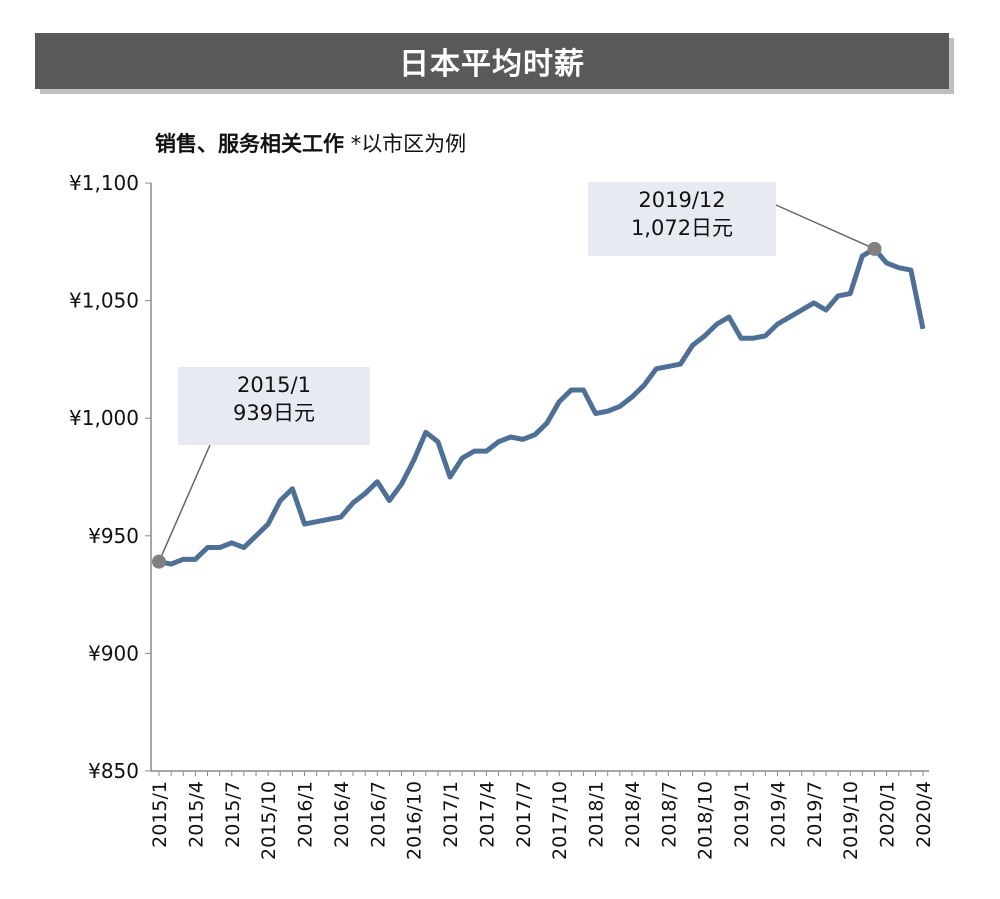 The height and width of the screenshot is (899, 1000). What do you see at coordinates (408, 144) in the screenshot?
I see `subtitle-note: *以市区为例` at bounding box center [408, 144].